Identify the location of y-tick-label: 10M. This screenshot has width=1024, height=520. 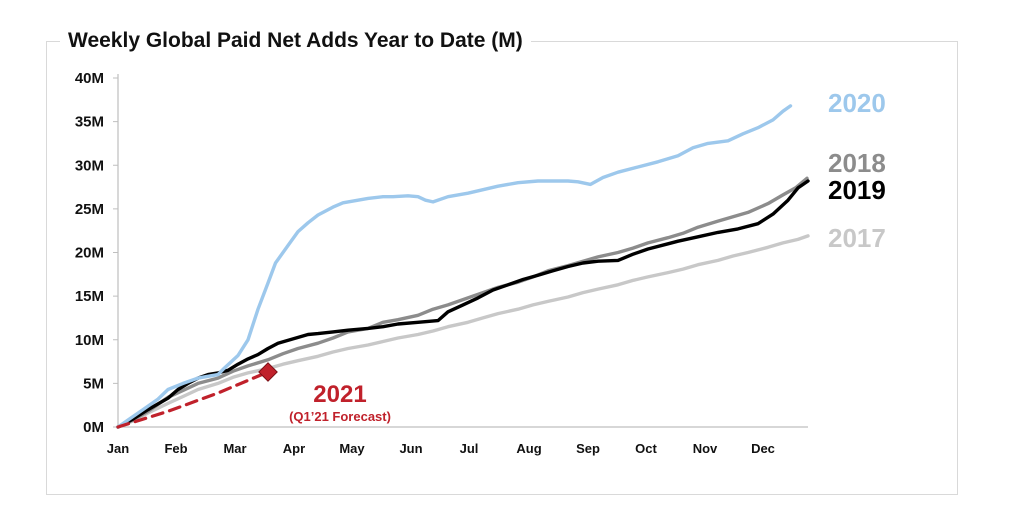
(89, 340).